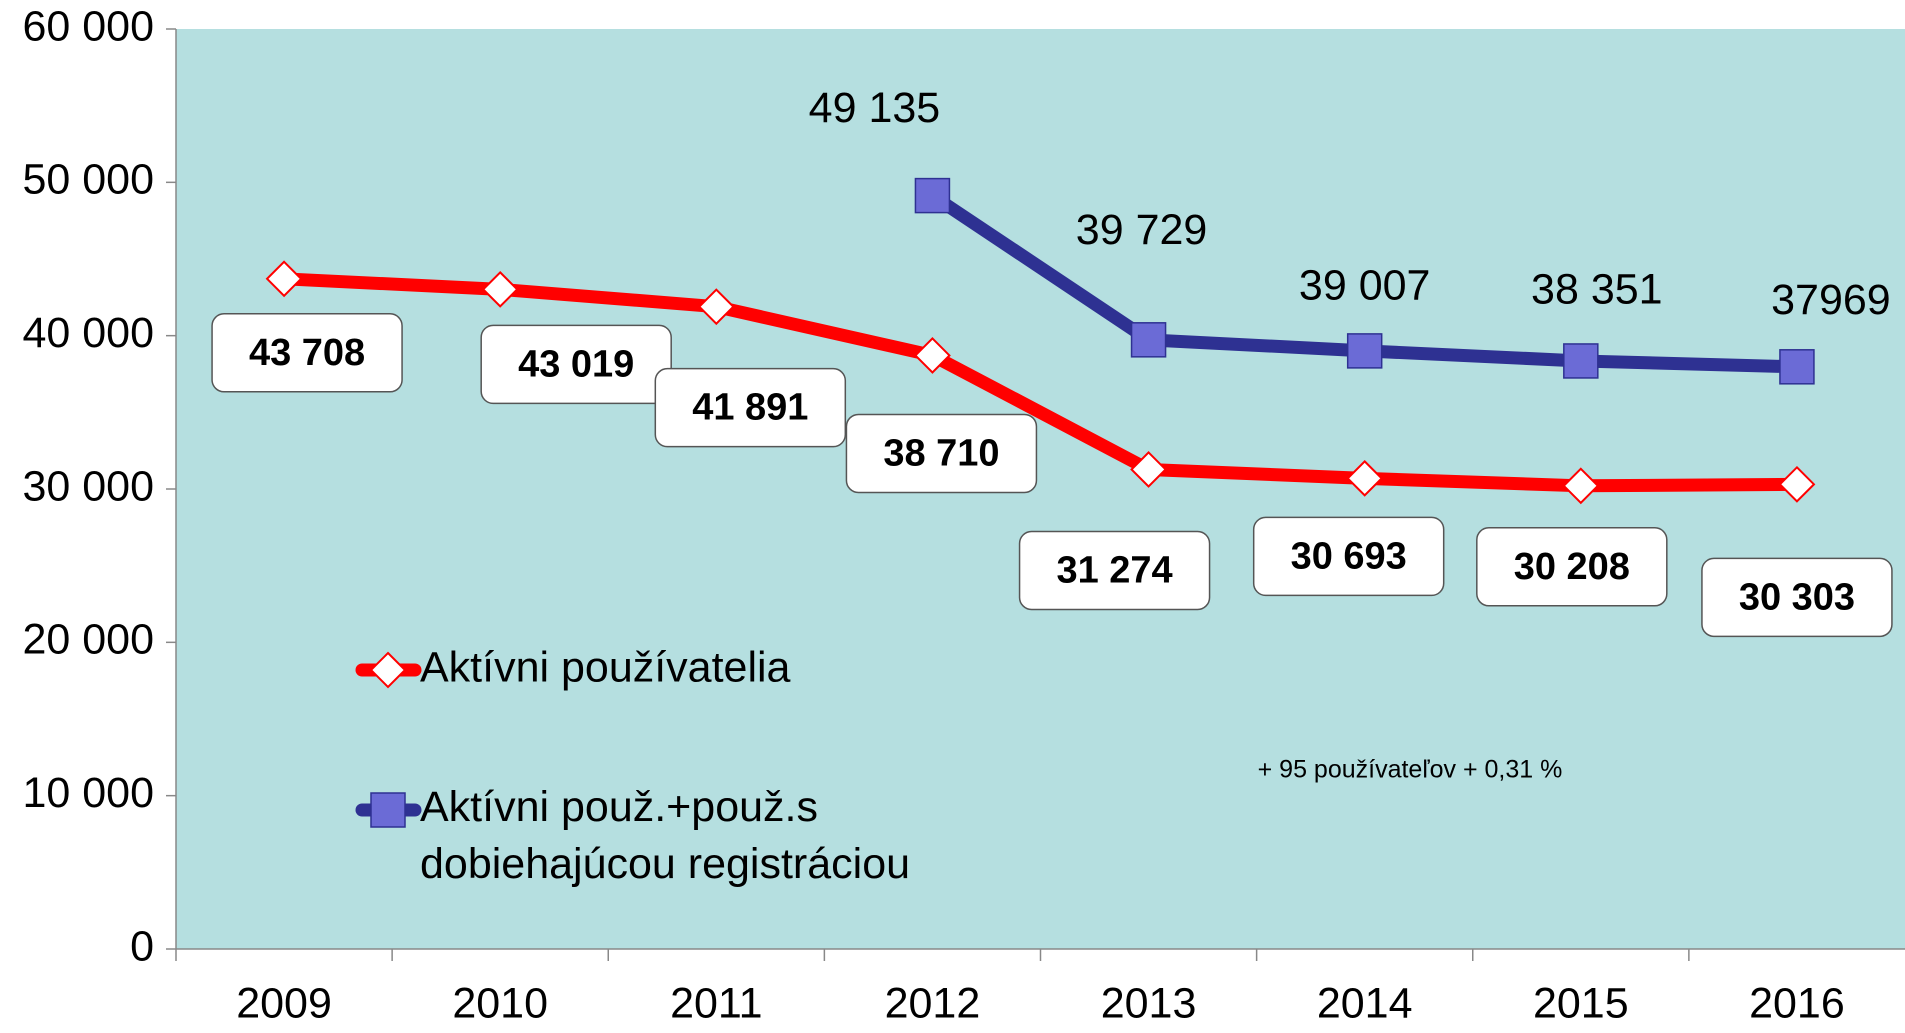 The width and height of the screenshot is (1905, 1033). What do you see at coordinates (88, 640) in the screenshot?
I see `y-tick-label: 20 000` at bounding box center [88, 640].